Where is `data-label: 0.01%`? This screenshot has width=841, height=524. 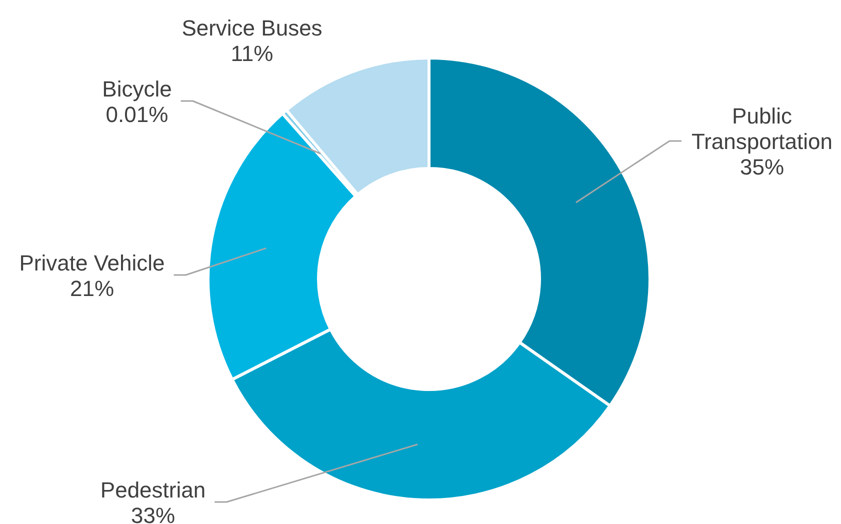 data-label: 0.01% is located at coordinates (137, 113).